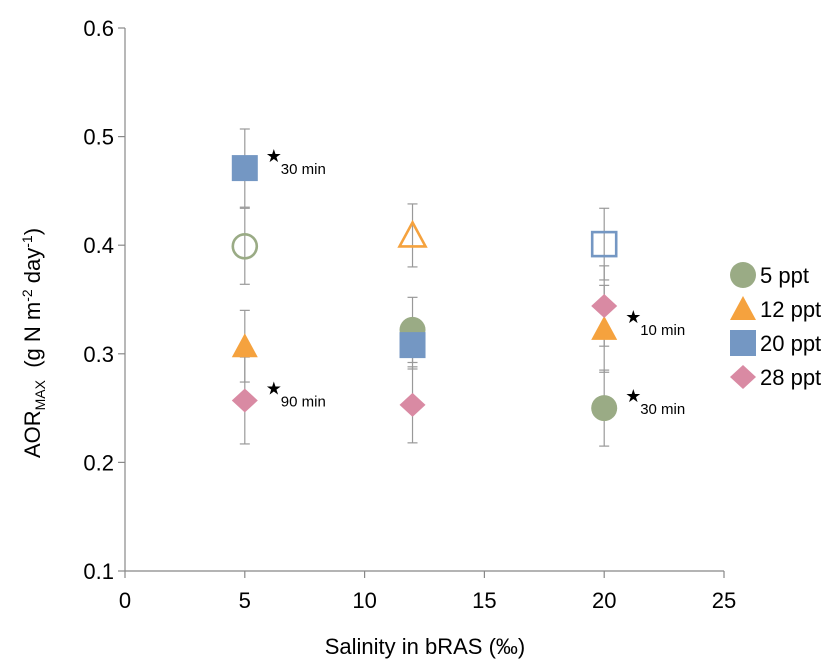 The width and height of the screenshot is (837, 665). Describe the element at coordinates (724, 600) in the screenshot. I see `x-tick-label: 25` at that location.